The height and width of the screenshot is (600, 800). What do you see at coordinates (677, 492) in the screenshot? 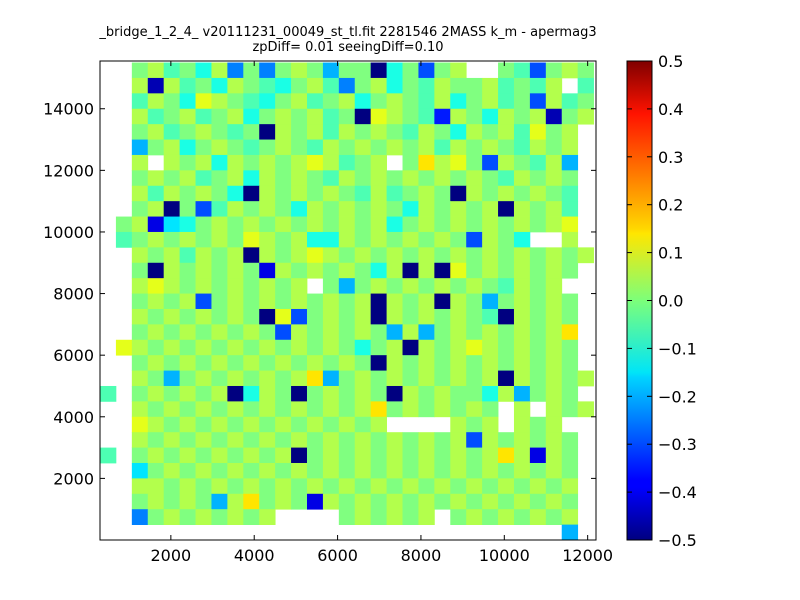
I see `colorbar-tick-label: −0.4` at bounding box center [677, 492].